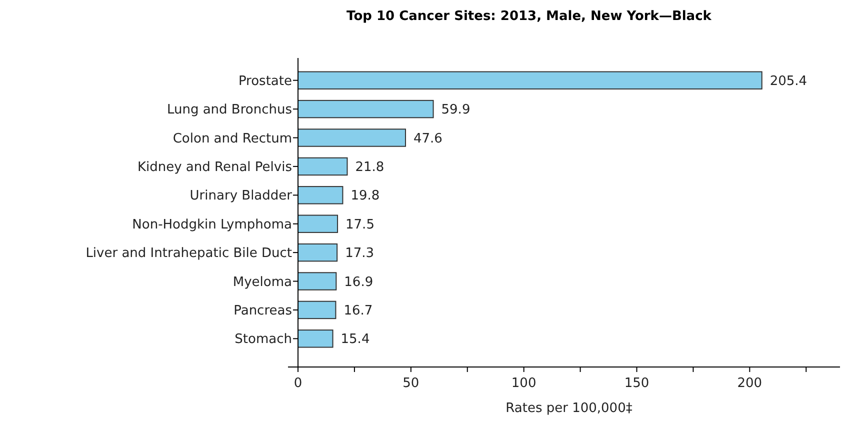 The image size is (848, 425). I want to click on y-tick-label: Lung and Bronchus, so click(229, 110).